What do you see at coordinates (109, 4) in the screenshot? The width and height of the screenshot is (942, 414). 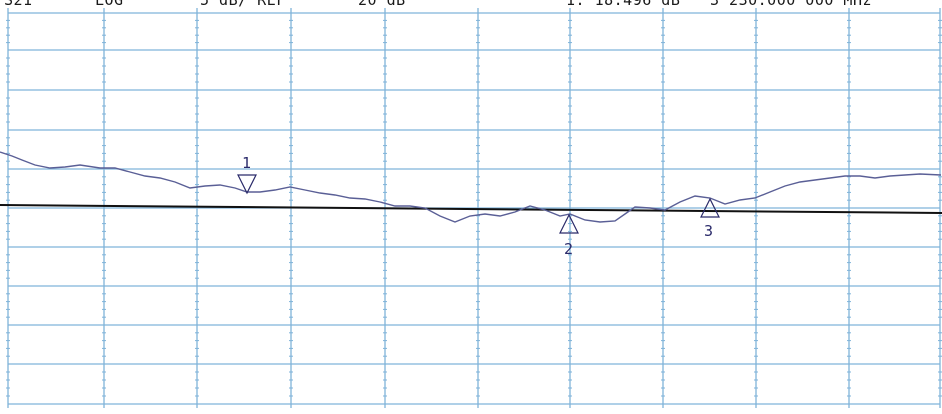 I see `format-label: LOG` at bounding box center [109, 4].